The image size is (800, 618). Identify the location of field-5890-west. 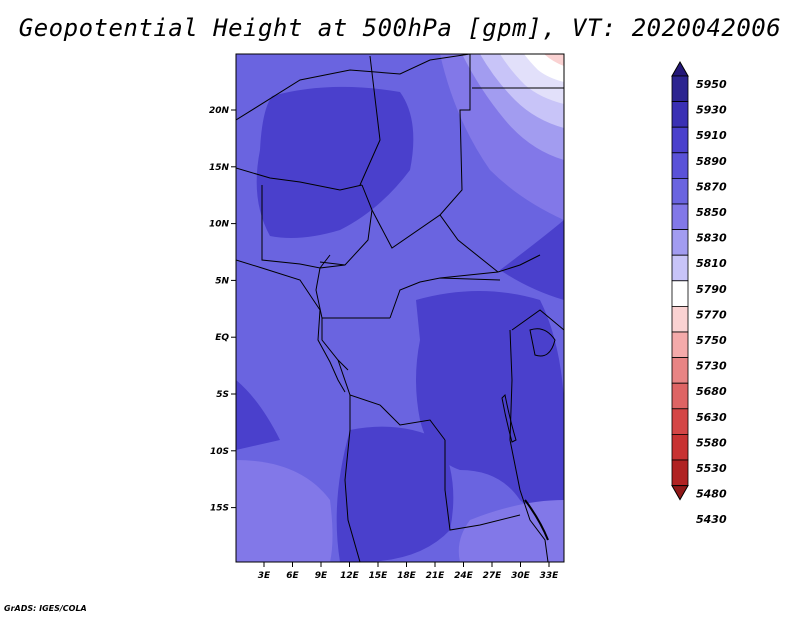
(258, 415).